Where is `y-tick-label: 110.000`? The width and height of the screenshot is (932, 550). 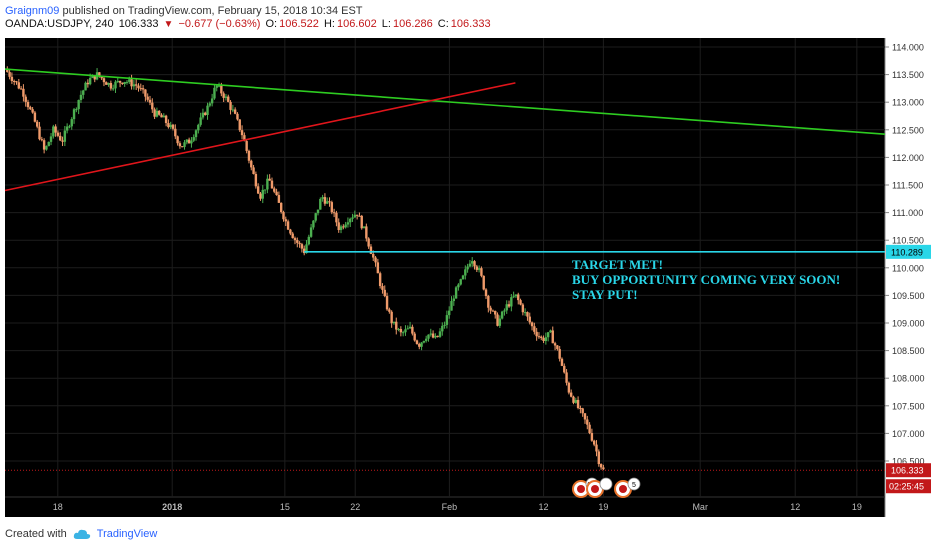 y-tick-label: 110.000 is located at coordinates (908, 268).